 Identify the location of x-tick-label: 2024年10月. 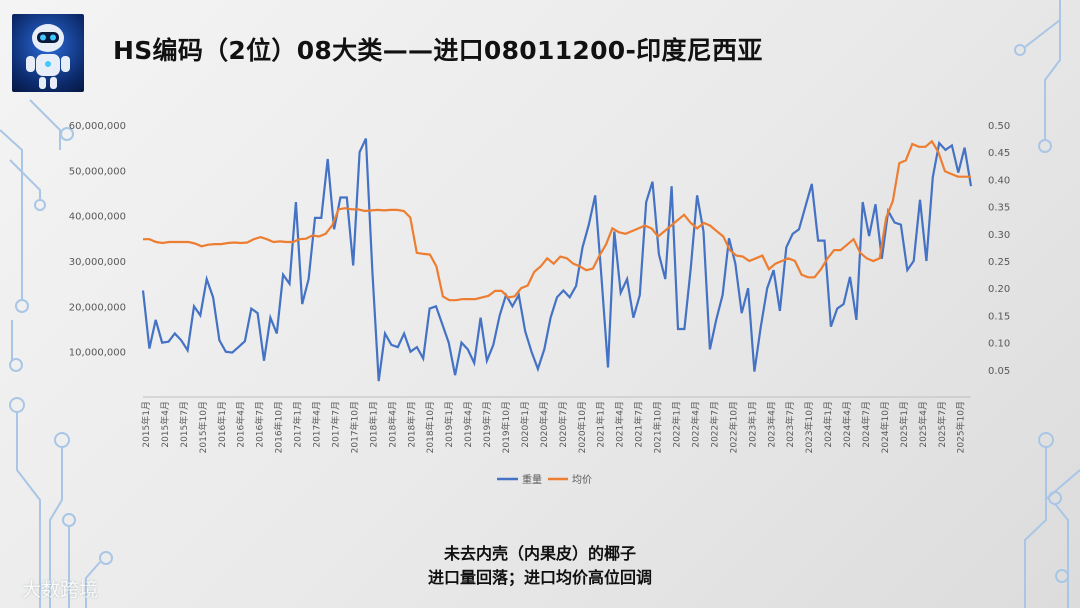
(885, 427).